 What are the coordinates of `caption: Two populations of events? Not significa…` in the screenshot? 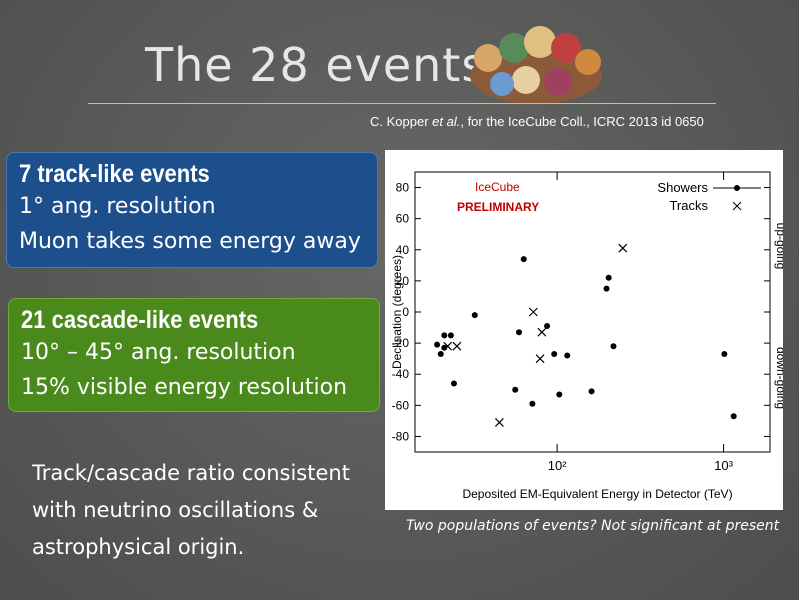 It's located at (593, 526).